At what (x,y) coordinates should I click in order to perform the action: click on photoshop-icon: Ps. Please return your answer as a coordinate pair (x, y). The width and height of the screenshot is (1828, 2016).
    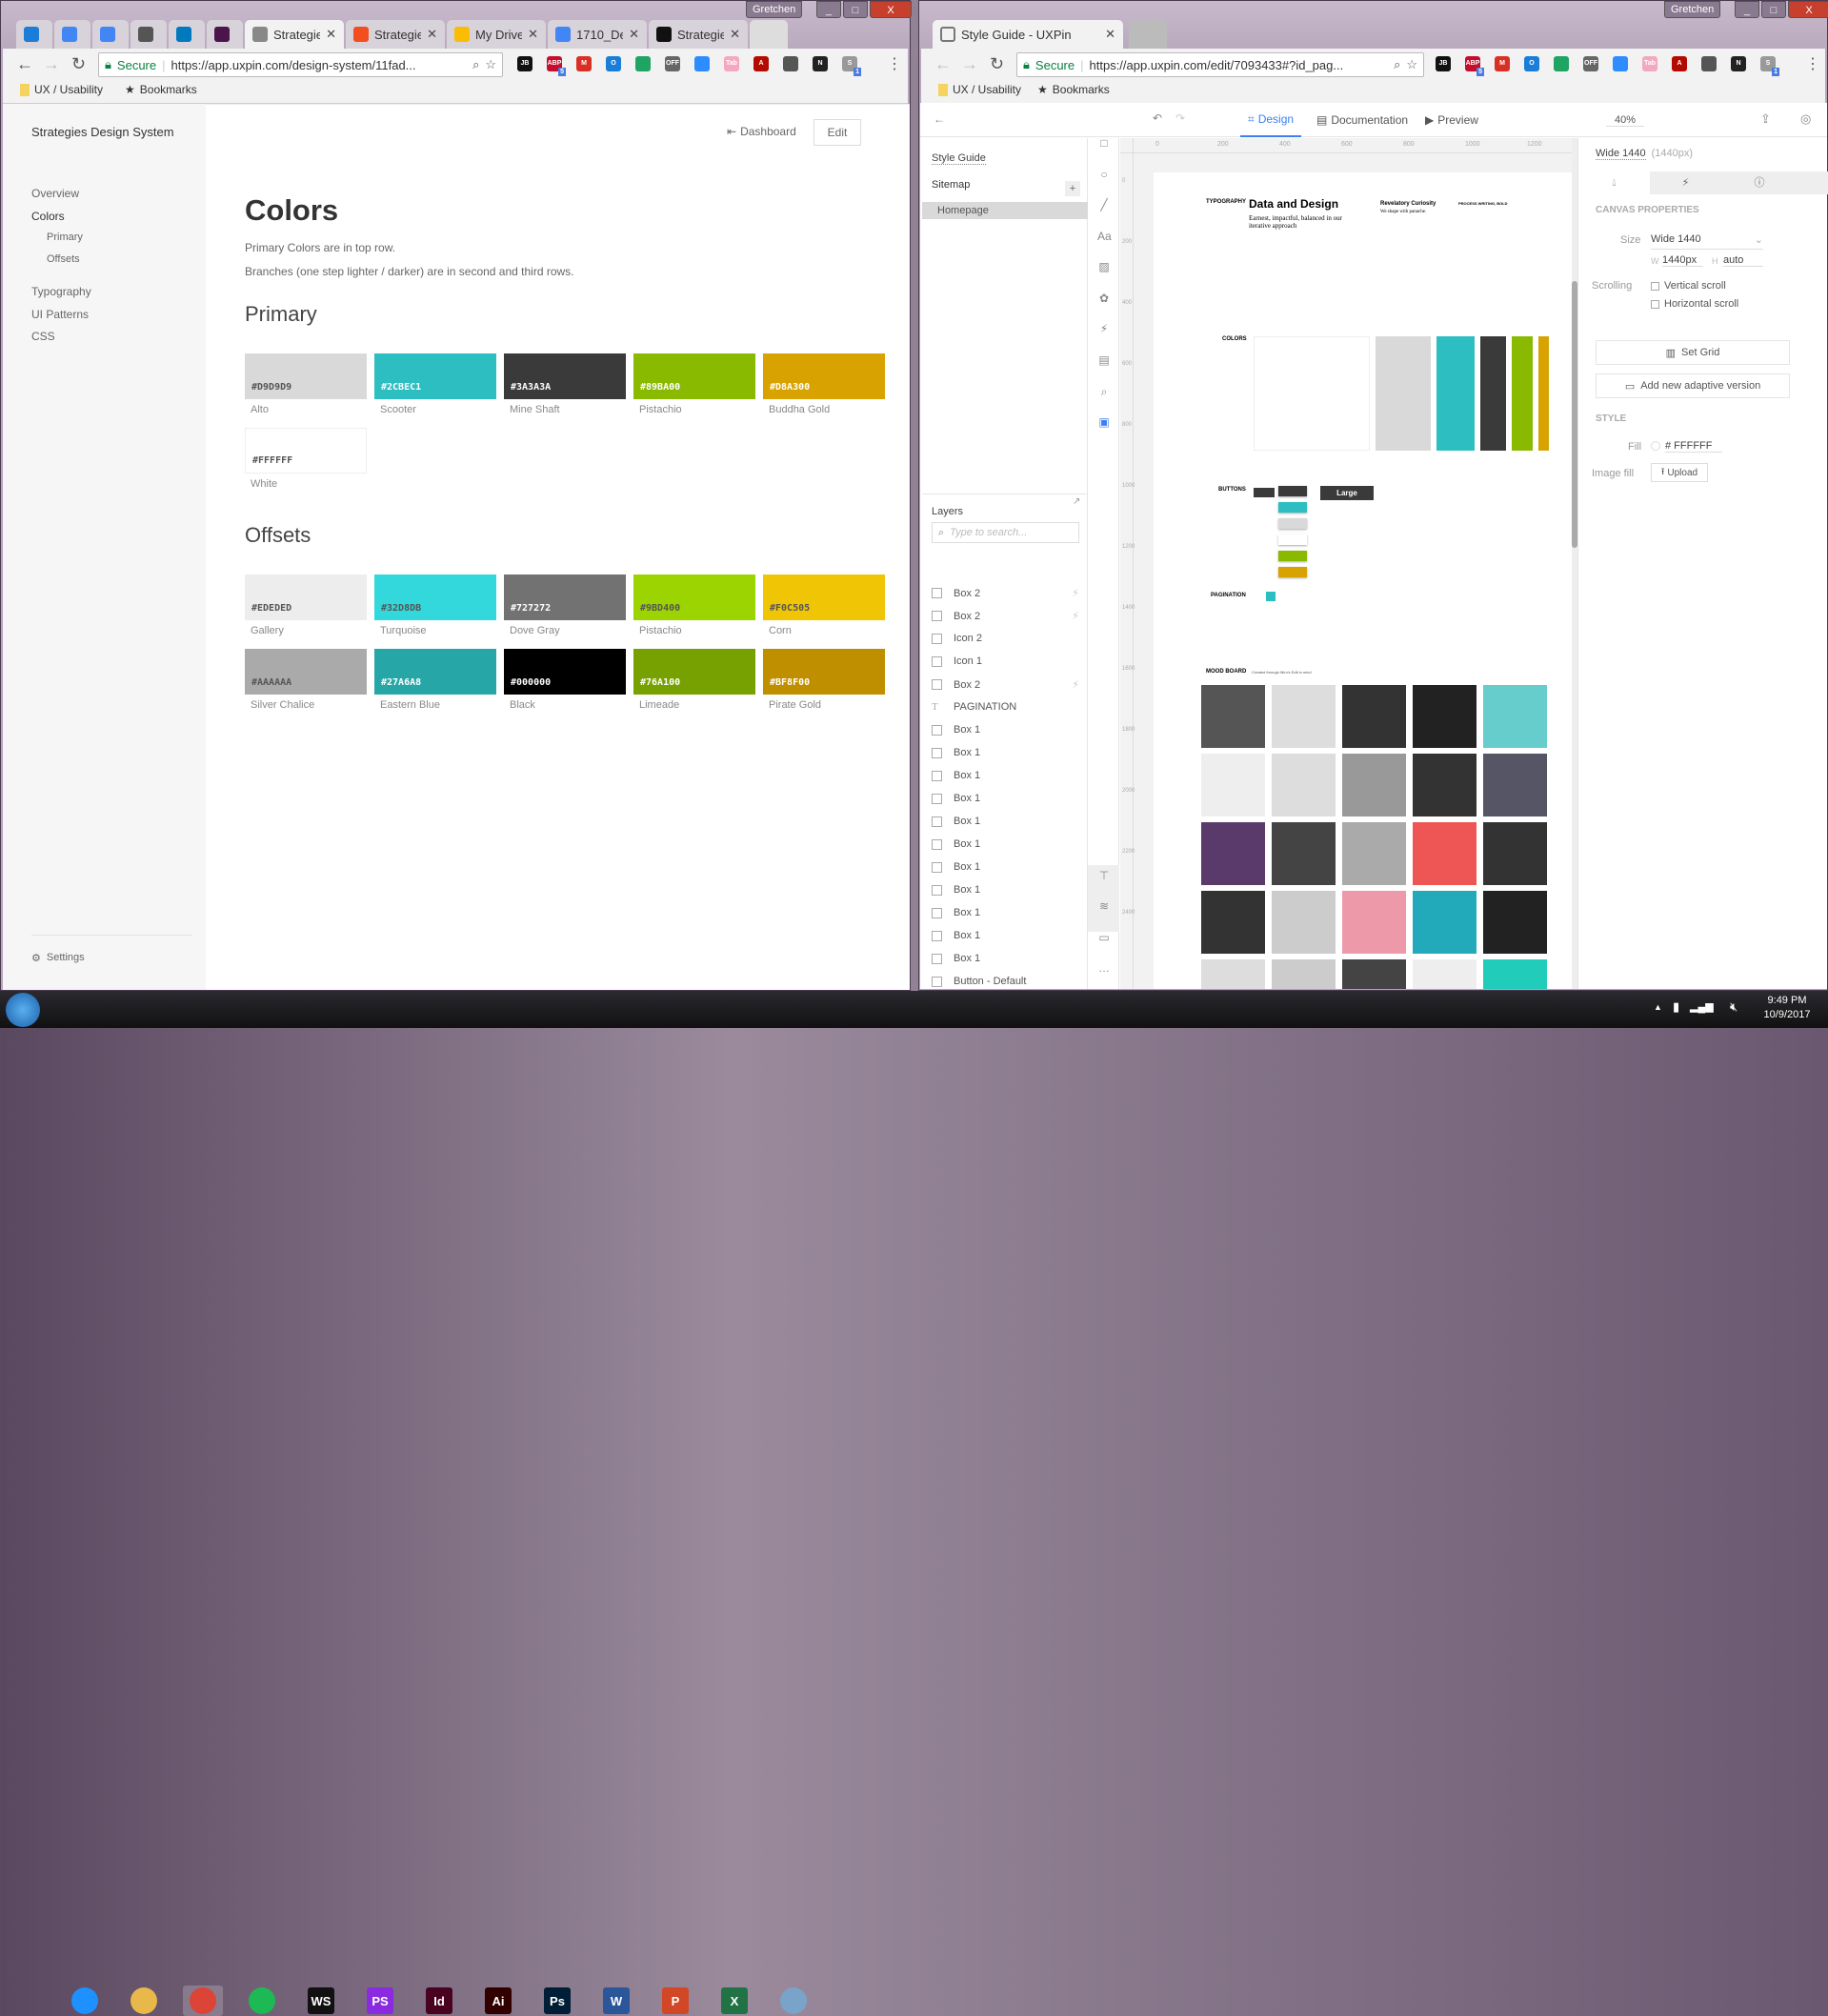
    Looking at the image, I should click on (557, 2001).